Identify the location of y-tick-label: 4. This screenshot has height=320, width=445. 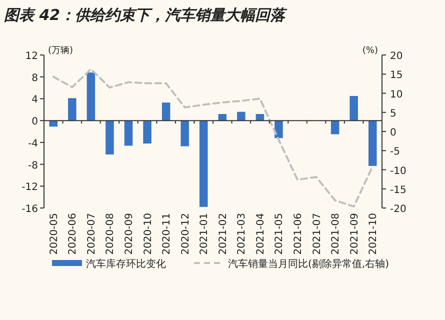
(35, 100).